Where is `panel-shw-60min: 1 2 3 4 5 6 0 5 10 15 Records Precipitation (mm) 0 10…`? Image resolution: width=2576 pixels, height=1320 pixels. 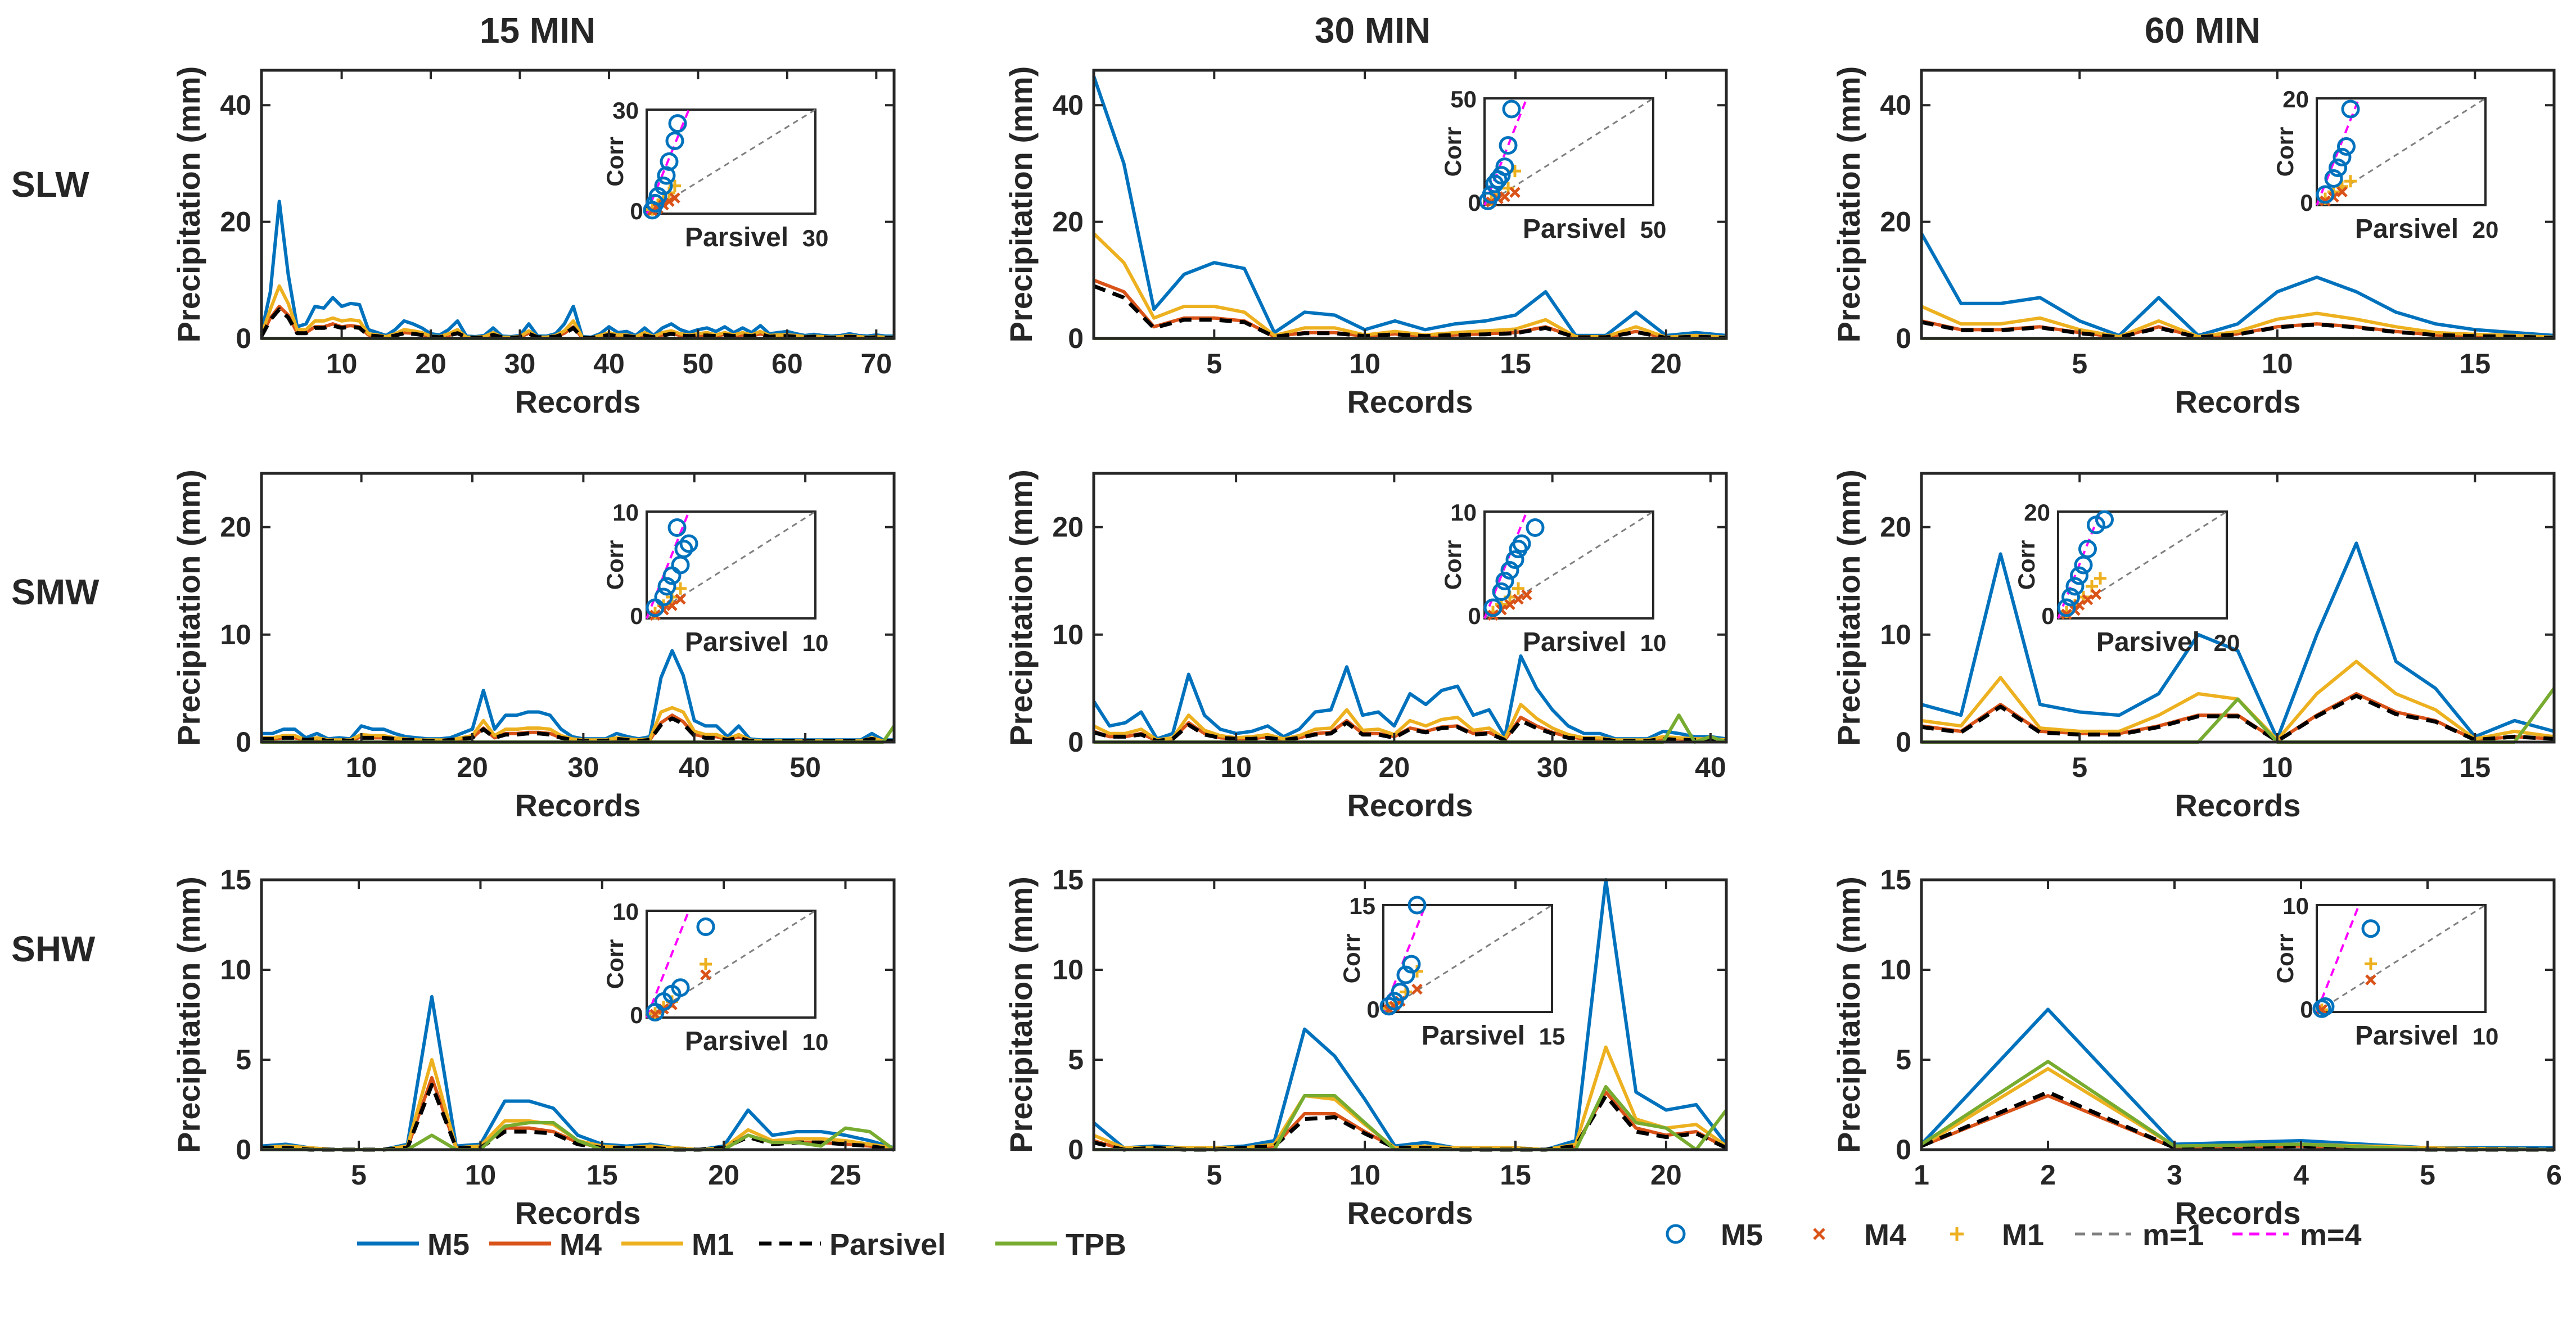
panel-shw-60min: 1 2 3 4 5 6 0 5 10 15 Records Precipitation (mm) 0 10… is located at coordinates (2196, 1047).